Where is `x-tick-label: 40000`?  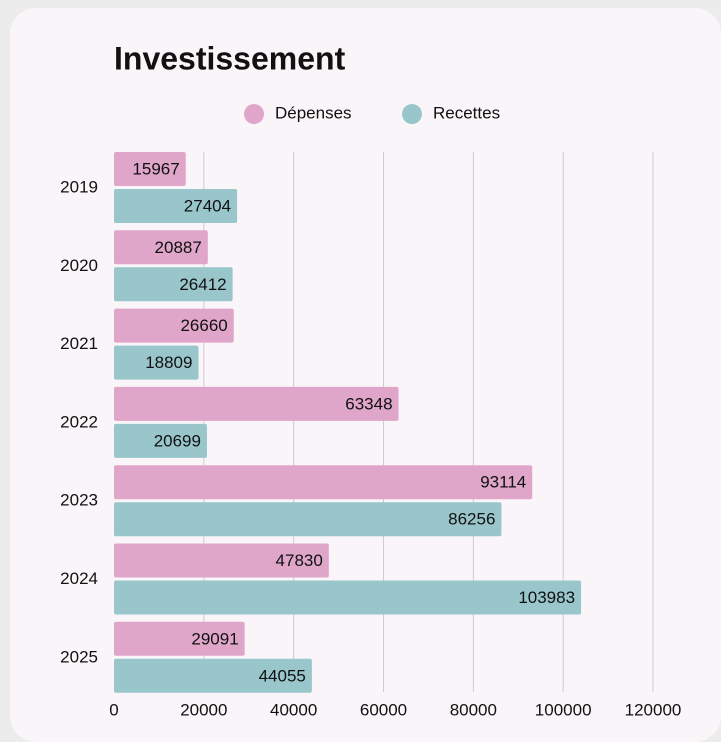
x-tick-label: 40000 is located at coordinates (293, 709).